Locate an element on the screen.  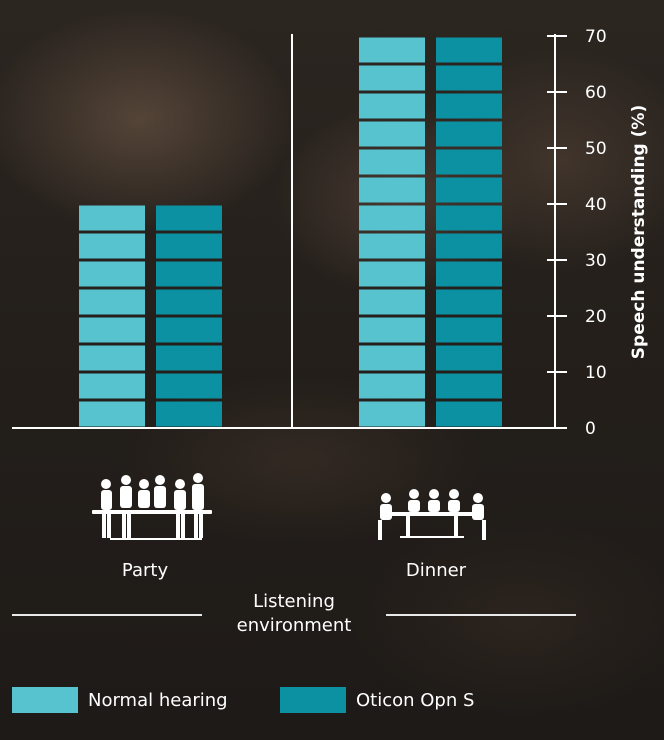
legend-item-normal-hearing: Normal hearing is located at coordinates (120, 700).